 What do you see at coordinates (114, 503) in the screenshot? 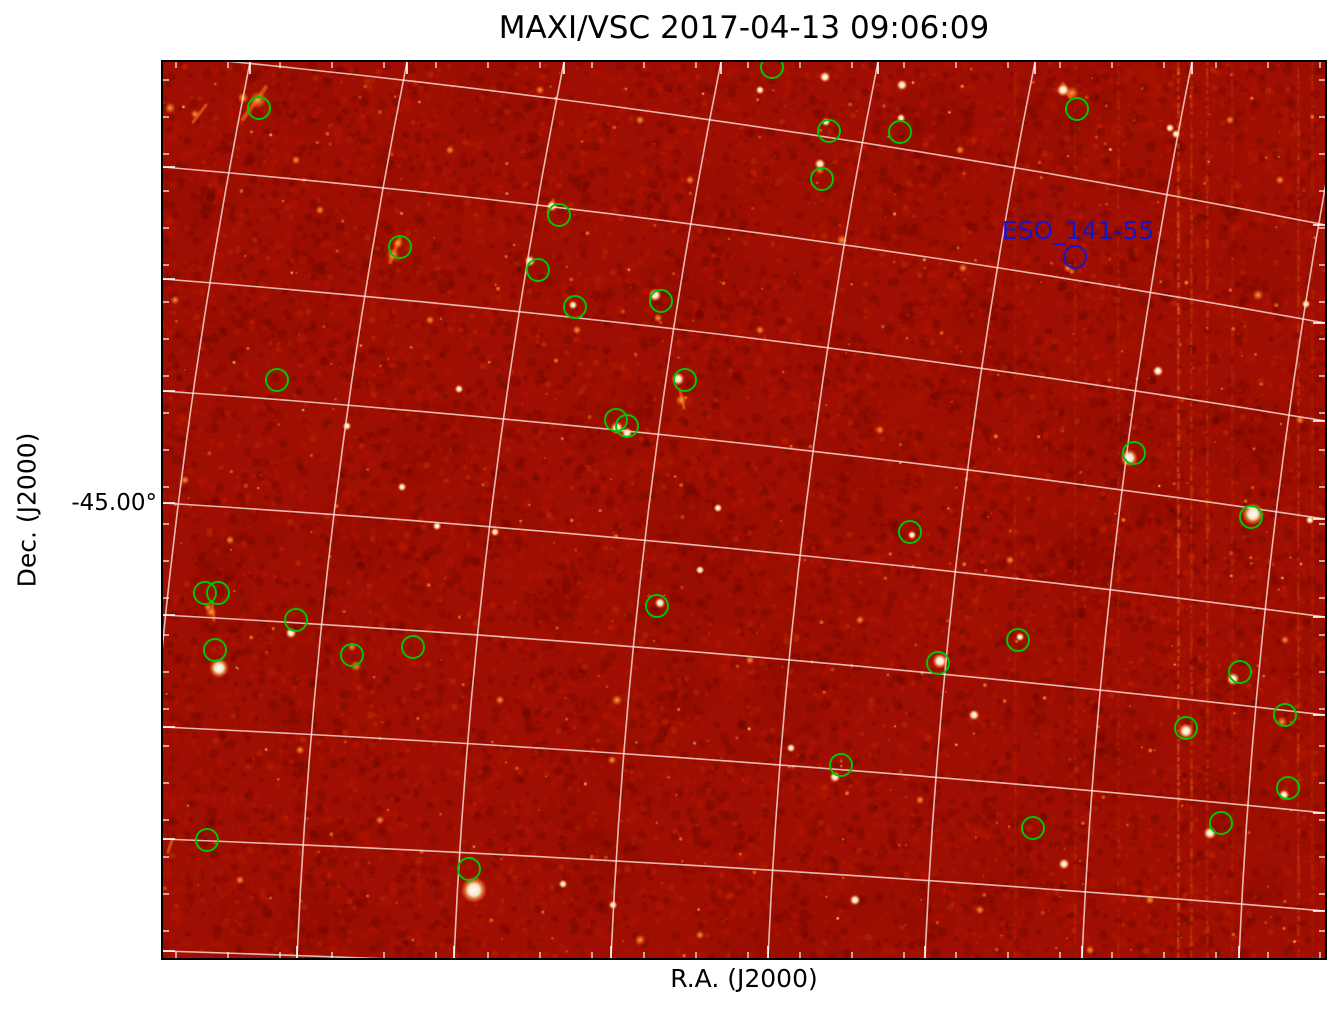
I see `dec-tick-label: -45.00°` at bounding box center [114, 503].